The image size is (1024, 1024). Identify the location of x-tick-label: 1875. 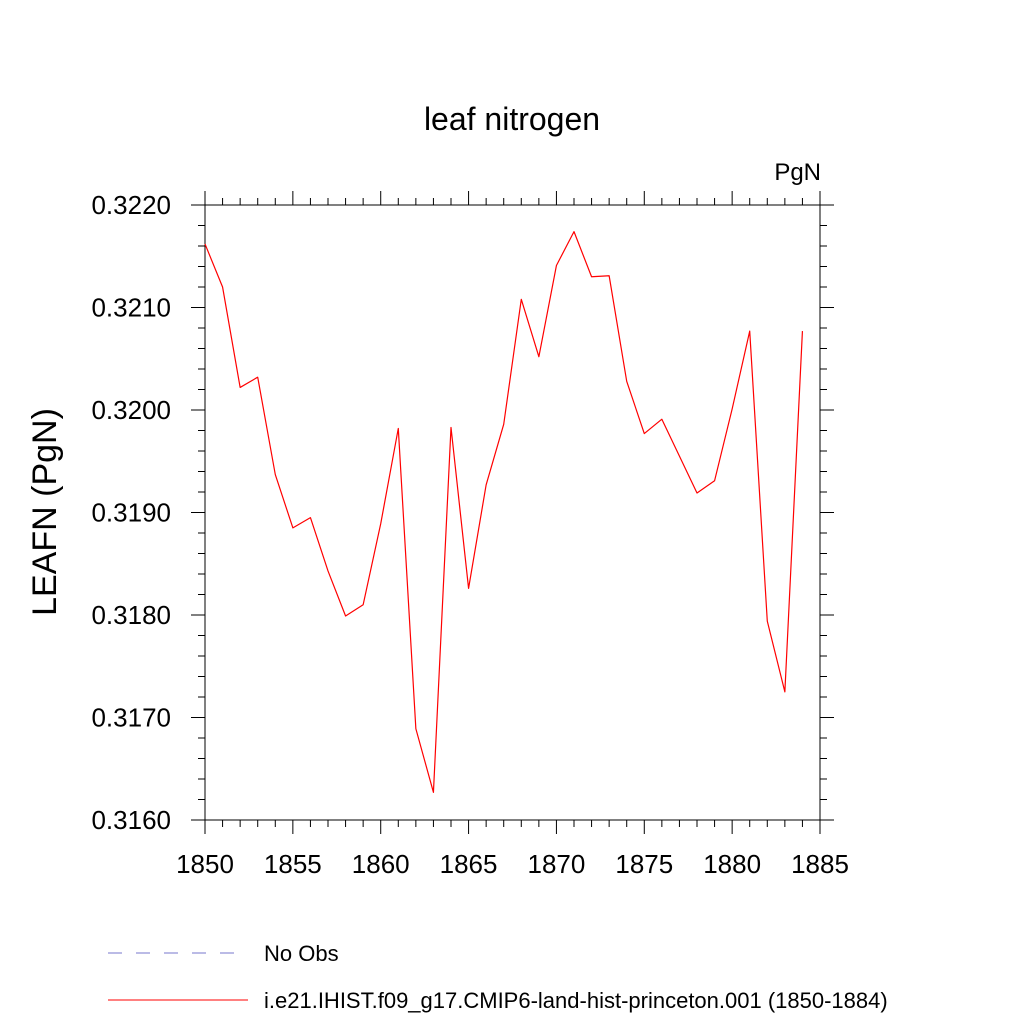
(644, 864).